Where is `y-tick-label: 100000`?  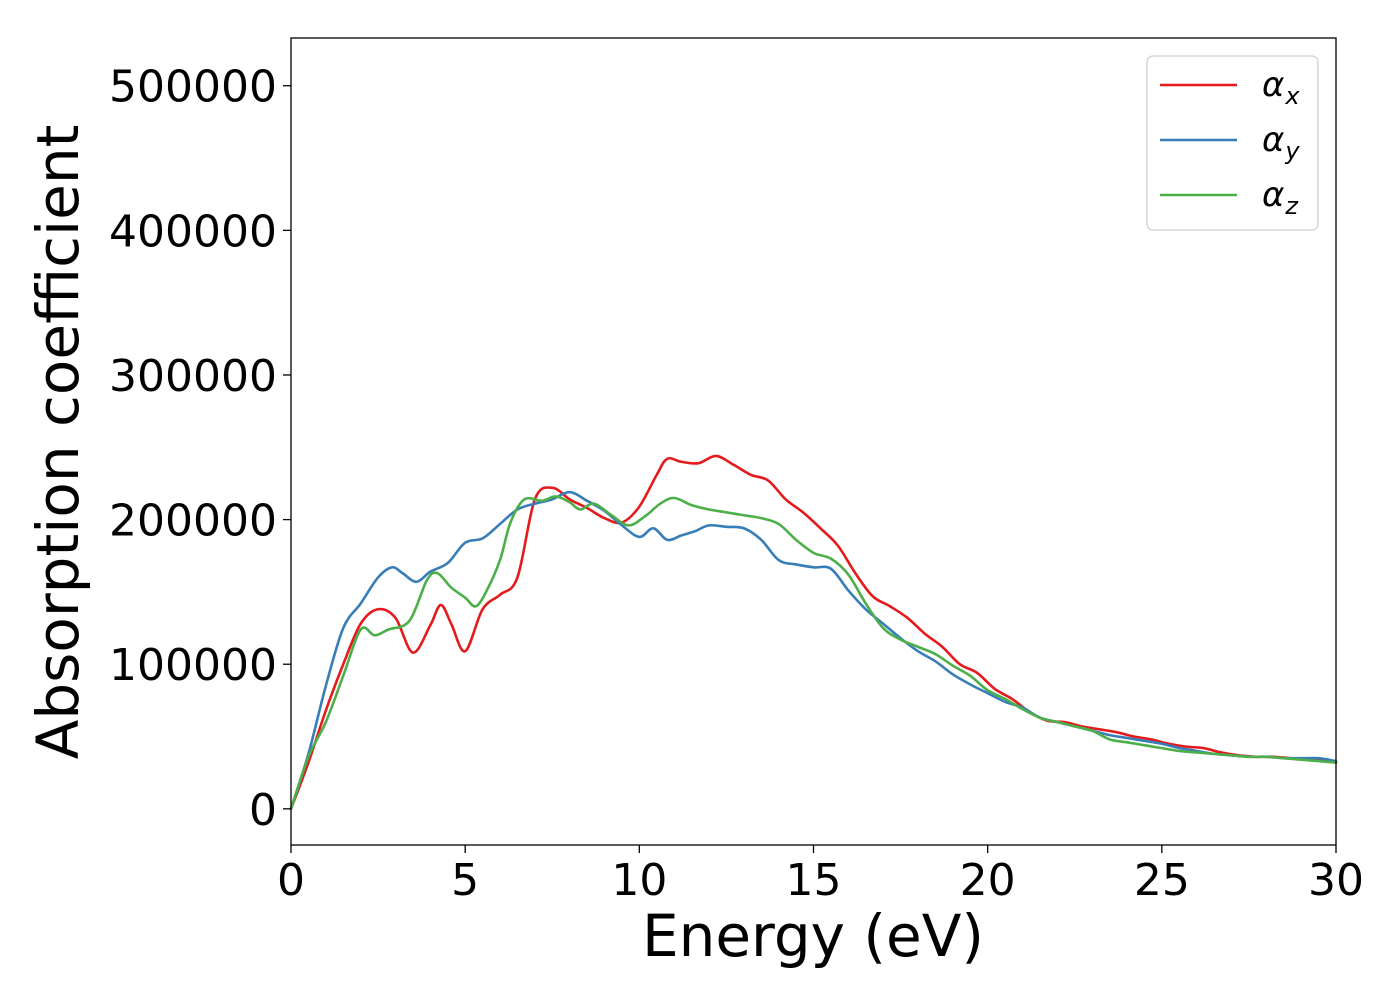 y-tick-label: 100000 is located at coordinates (193, 665).